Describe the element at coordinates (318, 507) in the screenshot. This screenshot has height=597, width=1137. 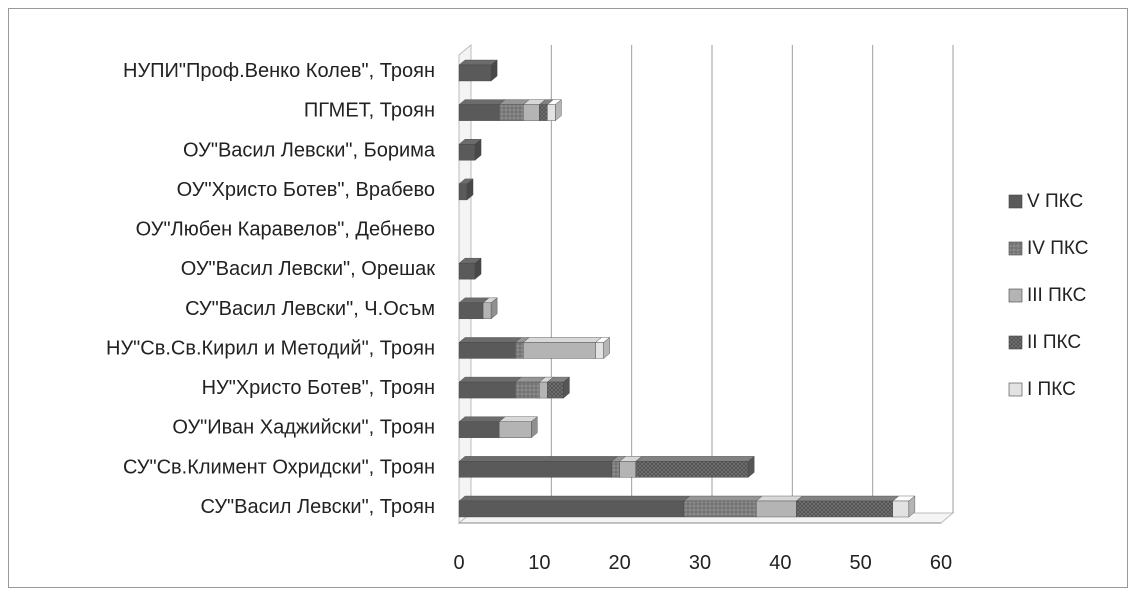
I see `category-label: СУ"Васил Левски", Троян` at that location.